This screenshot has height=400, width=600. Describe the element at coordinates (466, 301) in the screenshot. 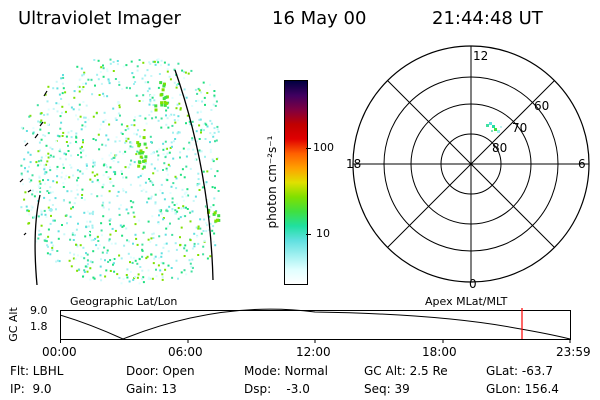

I see `timeline-right-label: Apex MLat/MLT` at that location.